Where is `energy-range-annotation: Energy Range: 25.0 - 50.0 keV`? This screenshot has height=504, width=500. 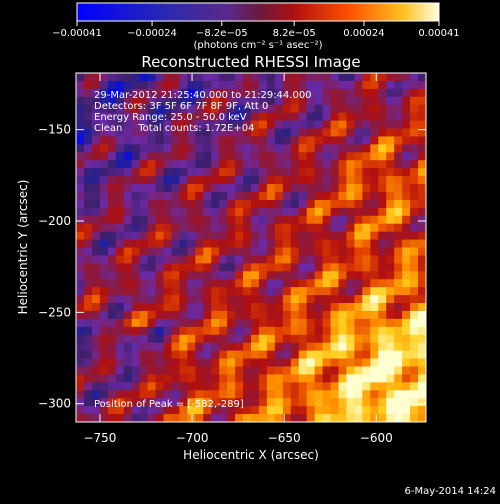
energy-range-annotation: Energy Range: 25.0 - 50.0 keV is located at coordinates (170, 117).